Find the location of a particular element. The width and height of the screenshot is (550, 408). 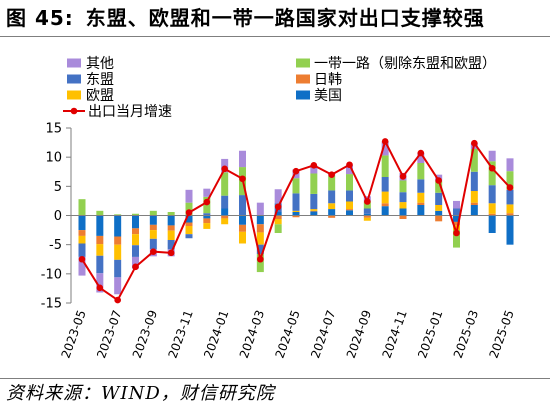

legend-swatch-belt-and-road is located at coordinates (303, 63).